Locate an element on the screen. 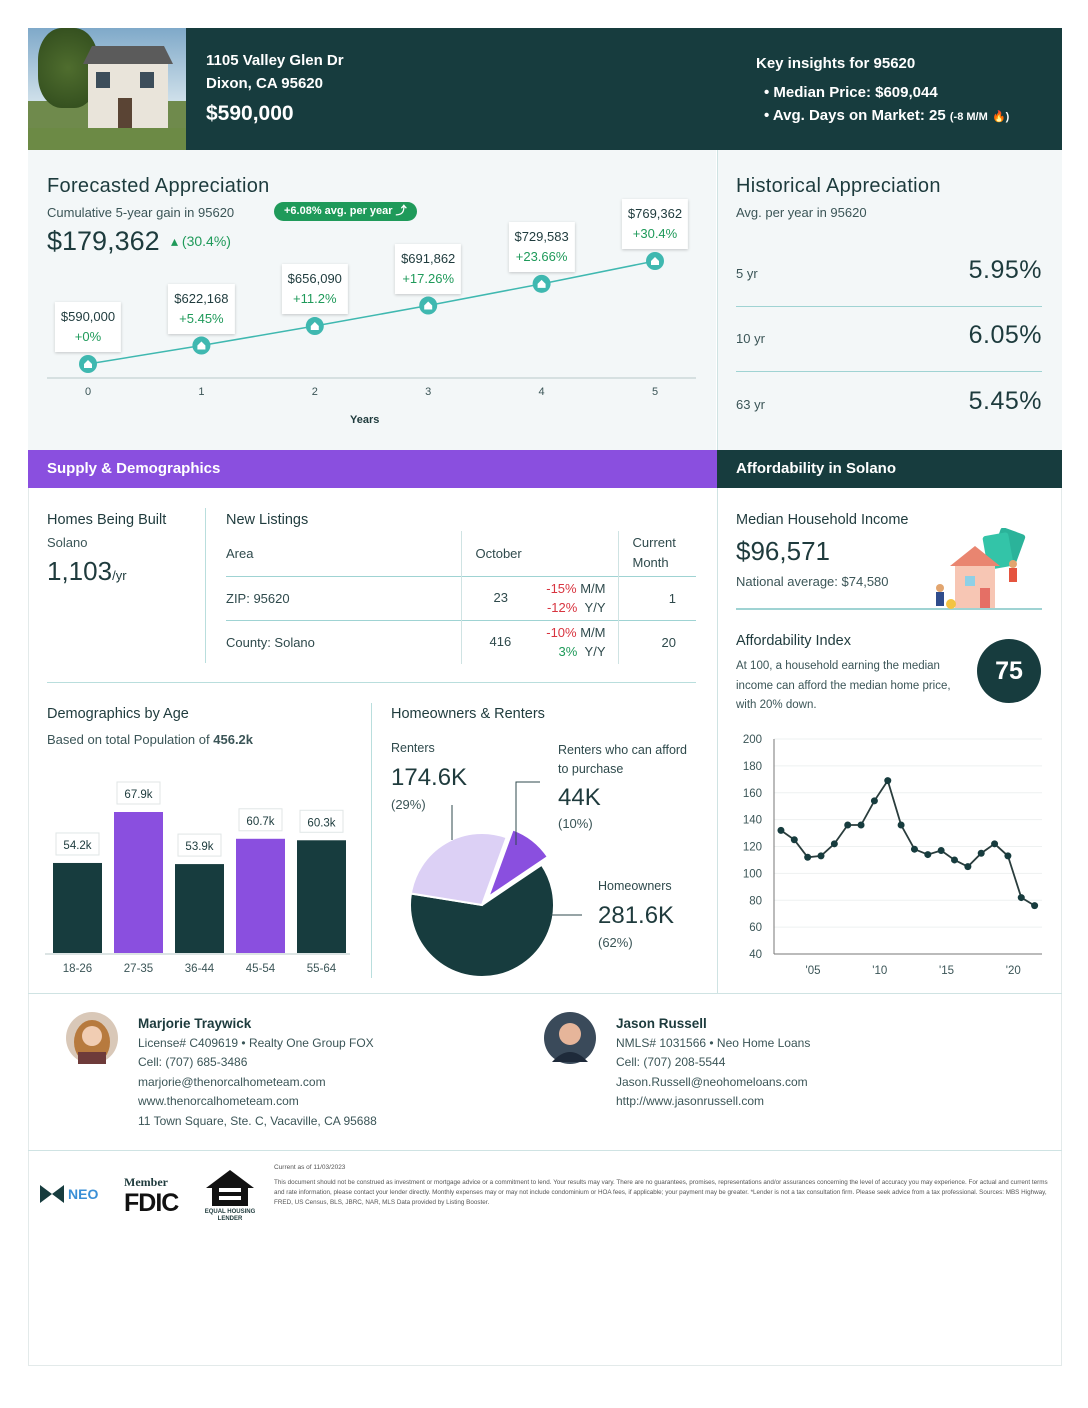 The width and height of the screenshot is (1088, 1408). badge-text: +6.08% avg. per year is located at coordinates (338, 211).